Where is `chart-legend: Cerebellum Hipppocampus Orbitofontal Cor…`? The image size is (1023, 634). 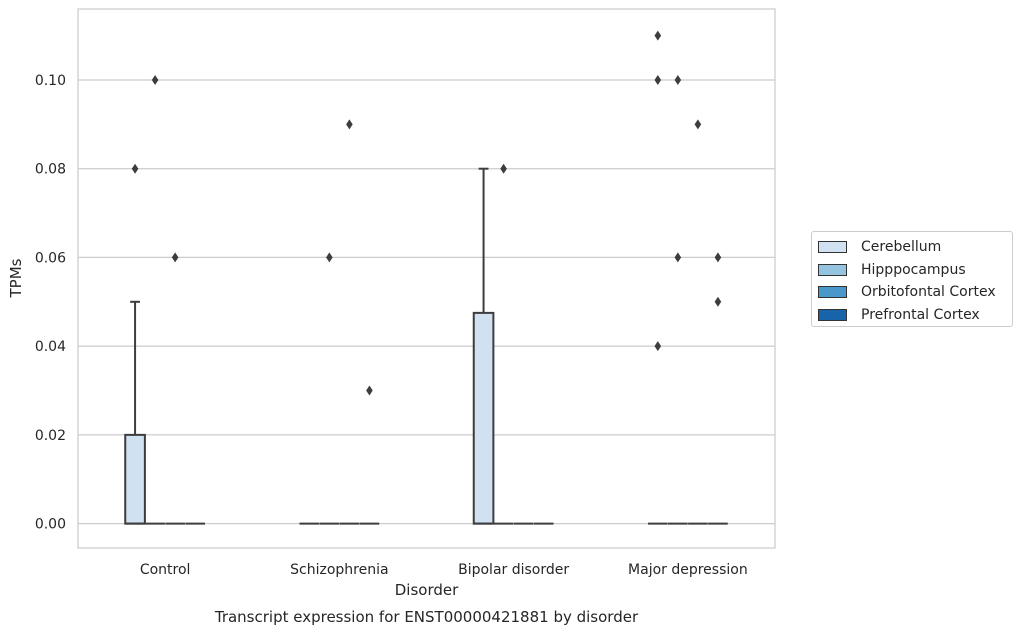 chart-legend: Cerebellum Hipppocampus Orbitofontal Cor… is located at coordinates (912, 279).